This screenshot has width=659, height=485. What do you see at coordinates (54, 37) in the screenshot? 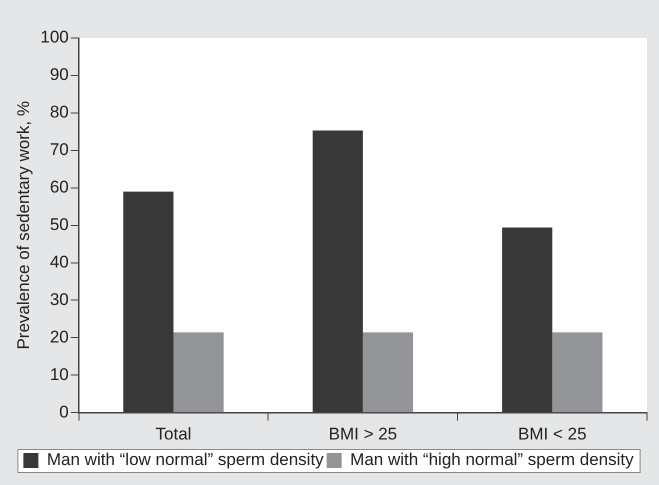
I see `y-tick-label: 100` at bounding box center [54, 37].